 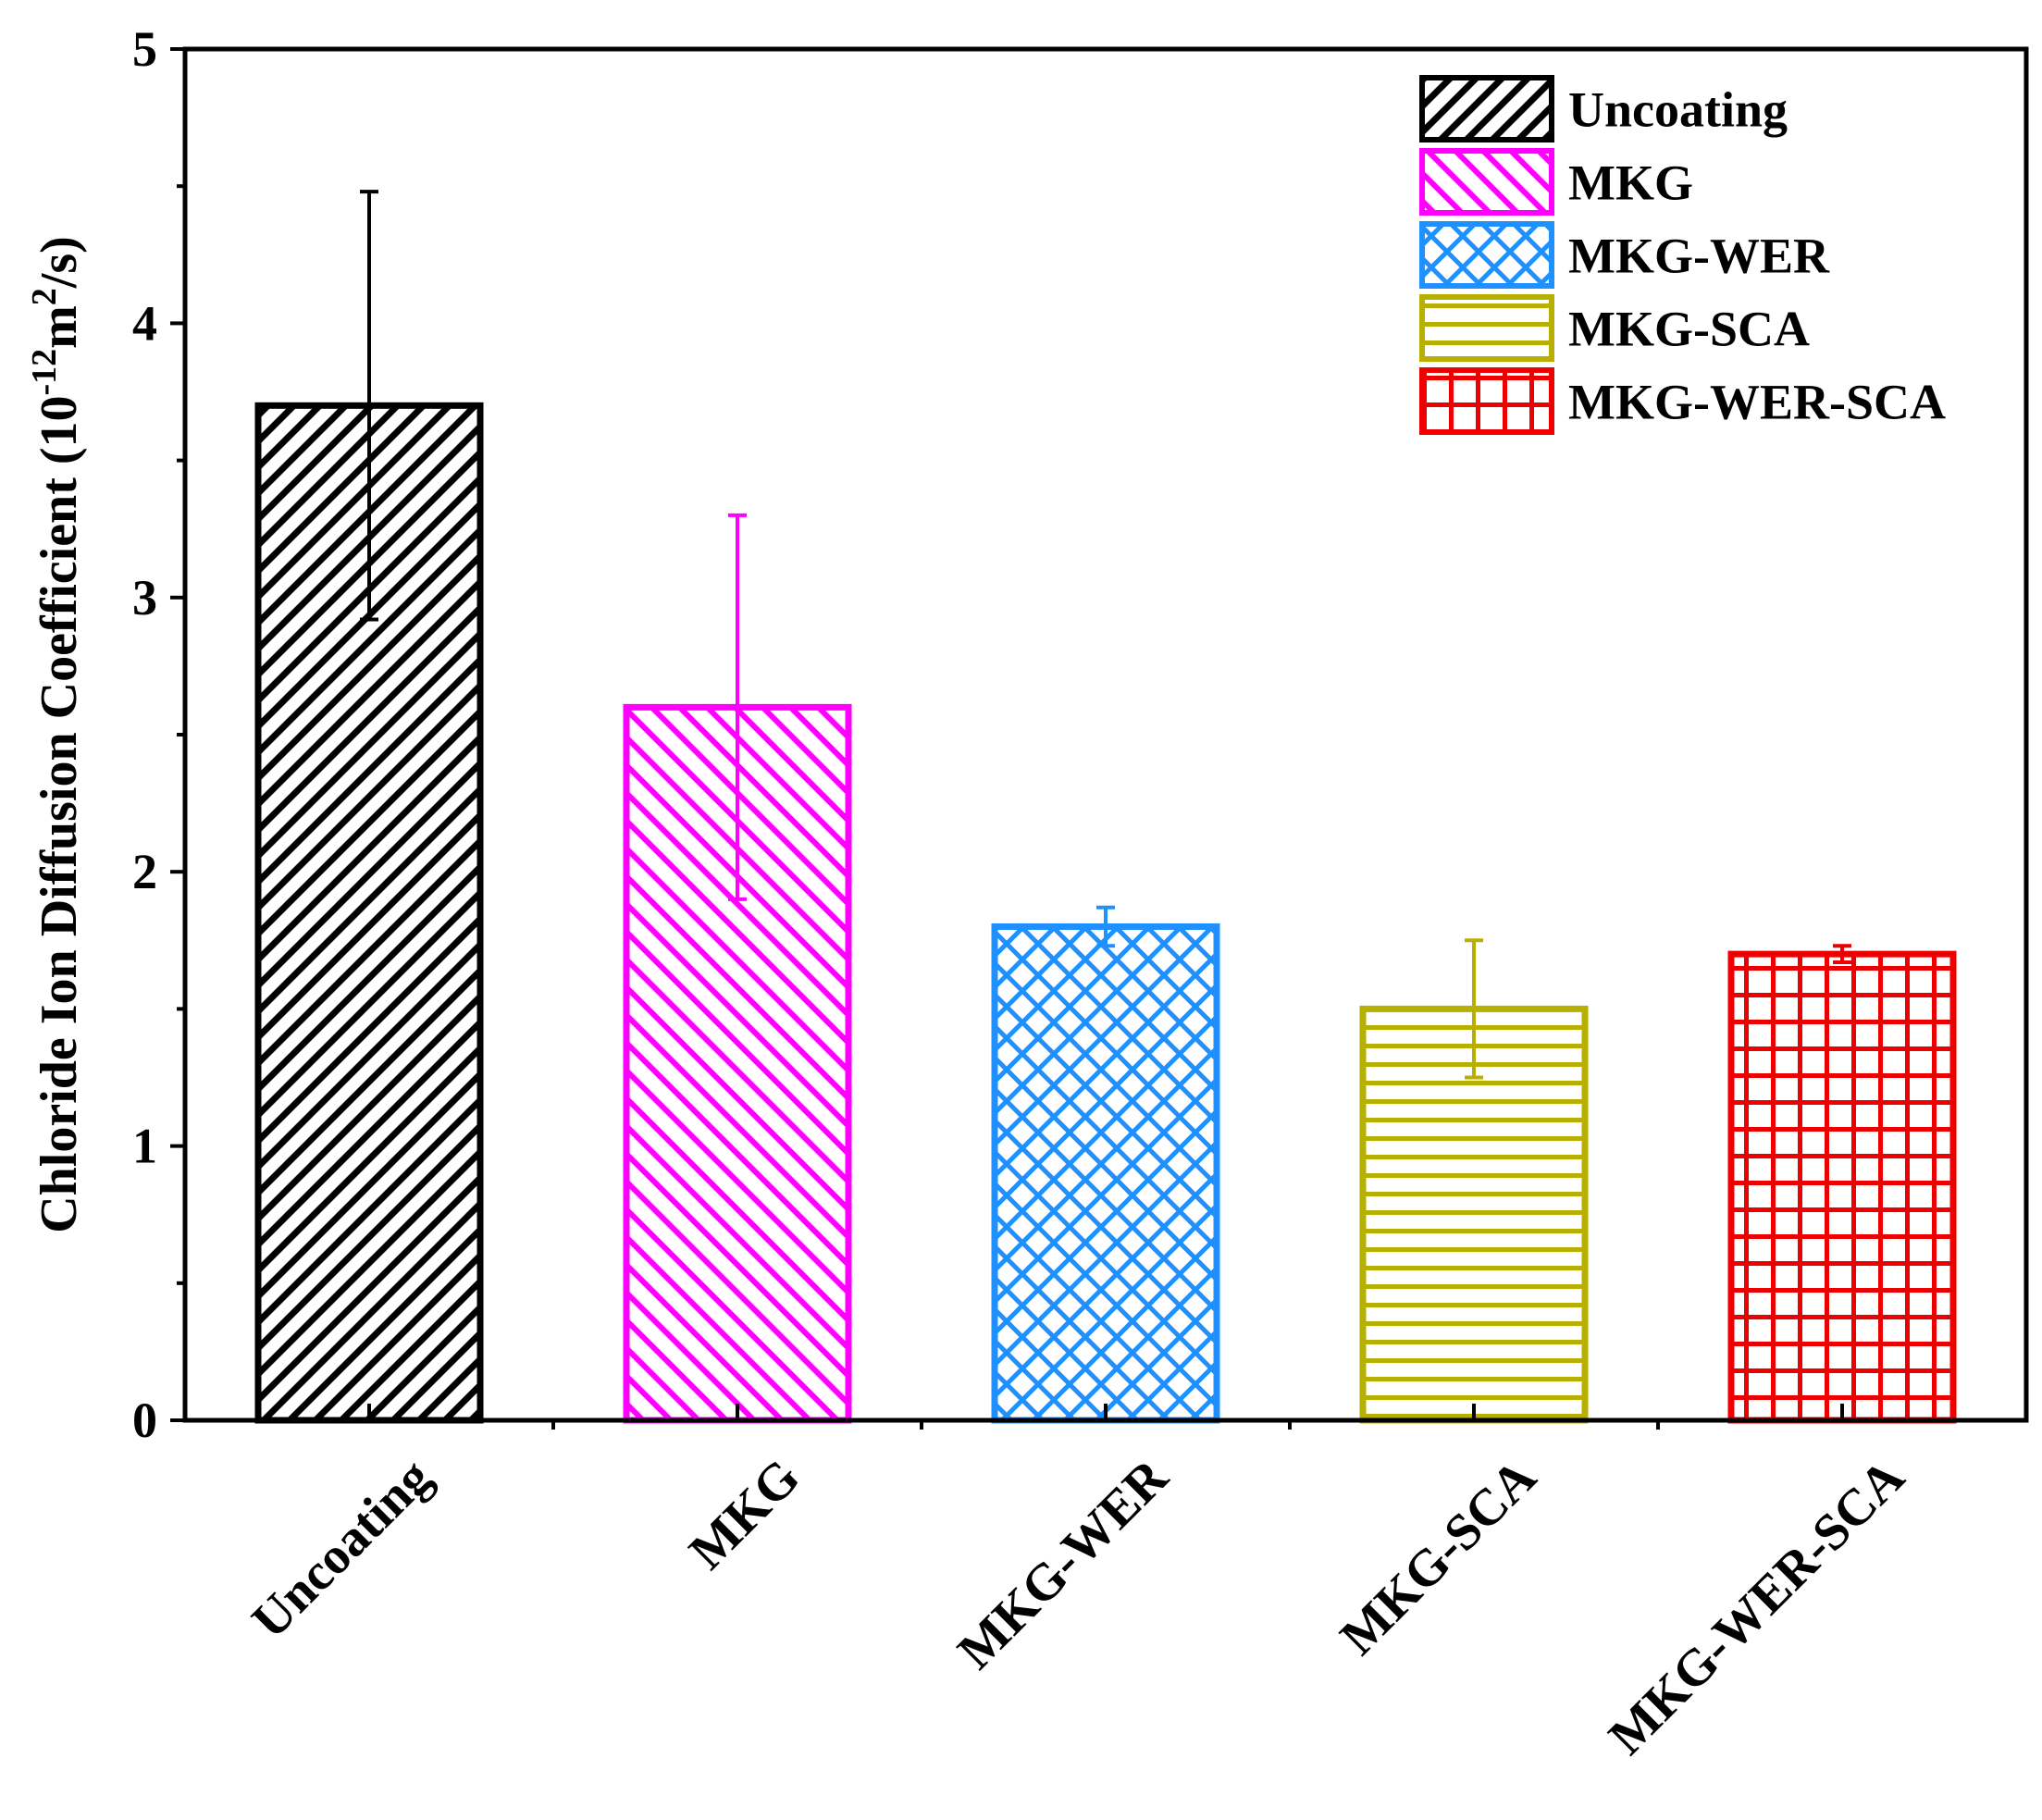 What do you see at coordinates (44, 372) in the screenshot?
I see `y-axis-label-sup: -12` at bounding box center [44, 372].